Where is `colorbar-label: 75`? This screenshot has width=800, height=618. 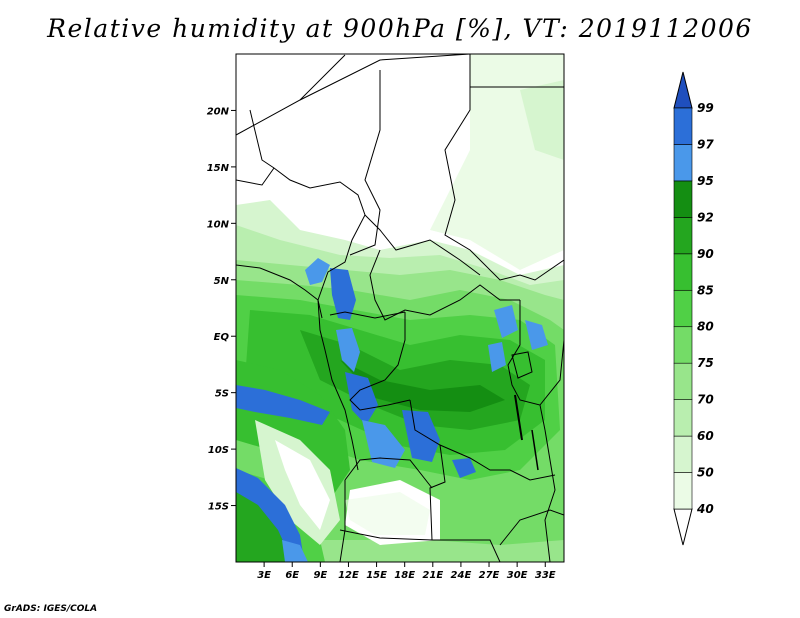
colorbar-label: 75 is located at coordinates (705, 363).